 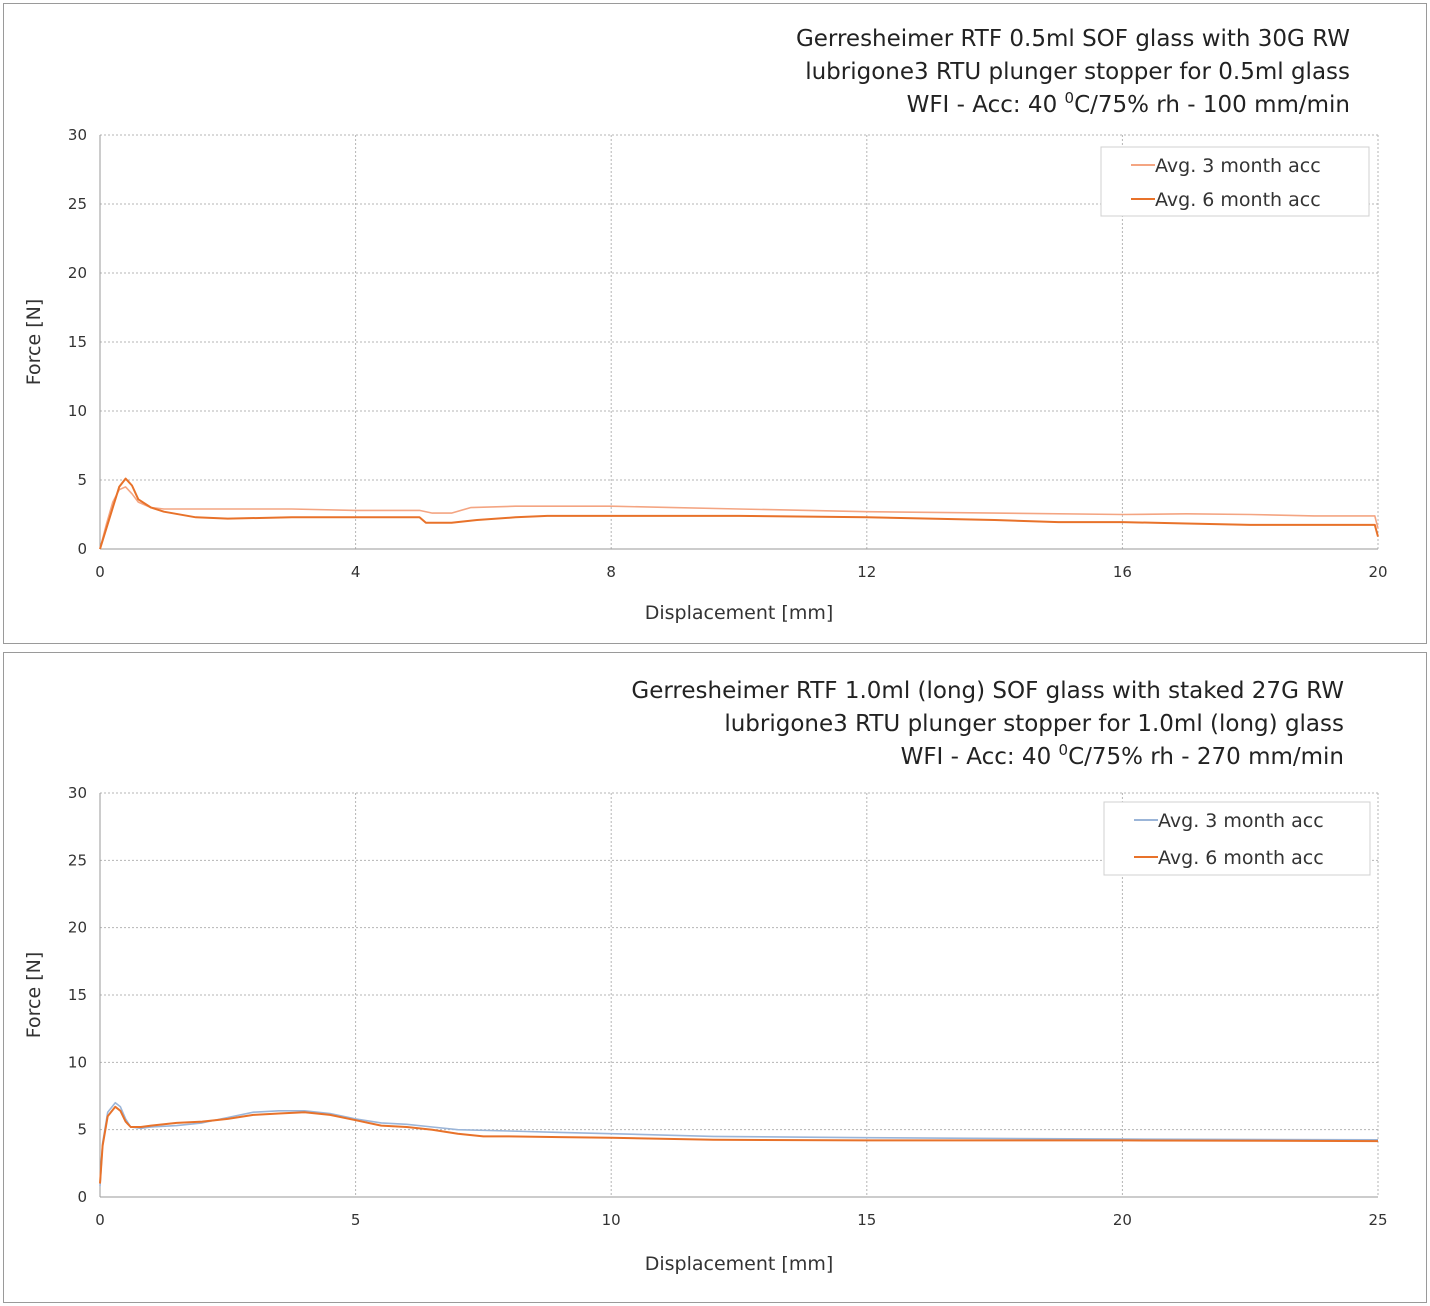 What do you see at coordinates (866, 1220) in the screenshot?
I see `x-tick-label: 15` at bounding box center [866, 1220].